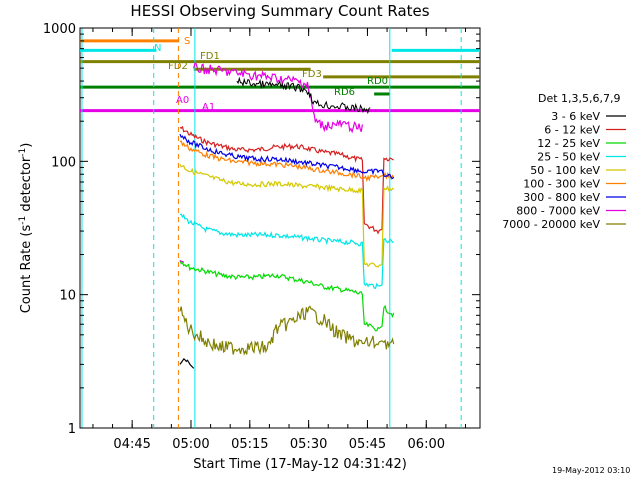 This screenshot has width=640, height=480. What do you see at coordinates (579, 98) in the screenshot?
I see `legend-title: Det 1,3,5,6,7,9` at bounding box center [579, 98].